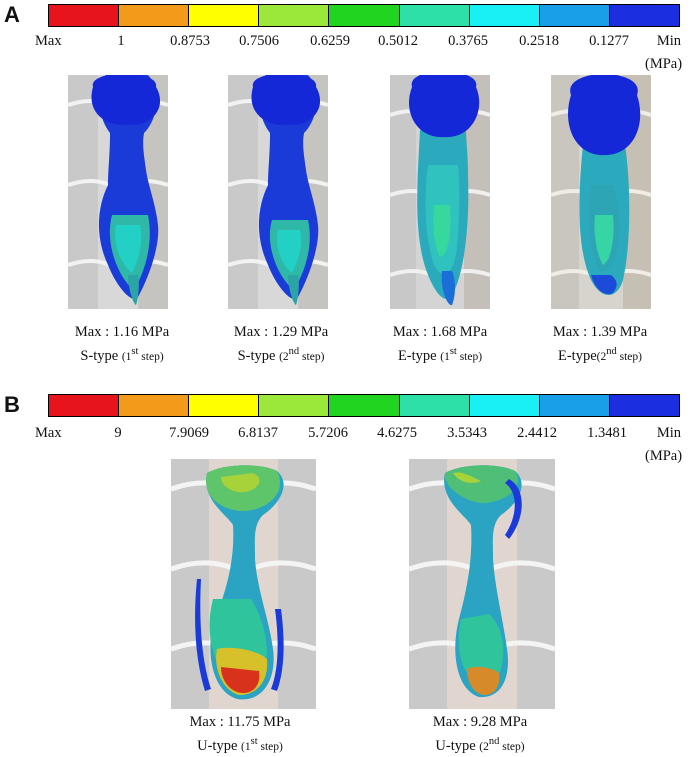  What do you see at coordinates (118, 192) in the screenshot?
I see `fe-model-s-type-1st-step` at bounding box center [118, 192].